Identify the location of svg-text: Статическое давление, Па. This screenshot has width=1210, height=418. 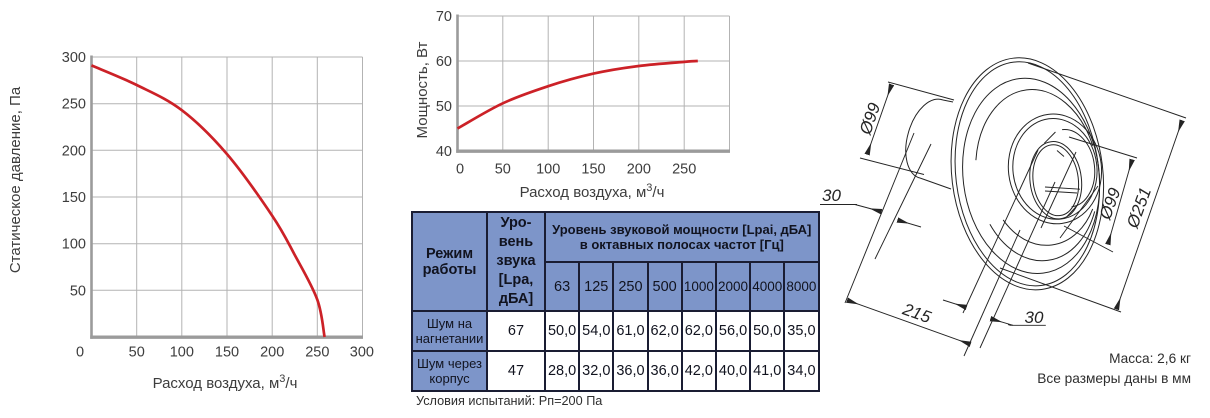
(15, 179).